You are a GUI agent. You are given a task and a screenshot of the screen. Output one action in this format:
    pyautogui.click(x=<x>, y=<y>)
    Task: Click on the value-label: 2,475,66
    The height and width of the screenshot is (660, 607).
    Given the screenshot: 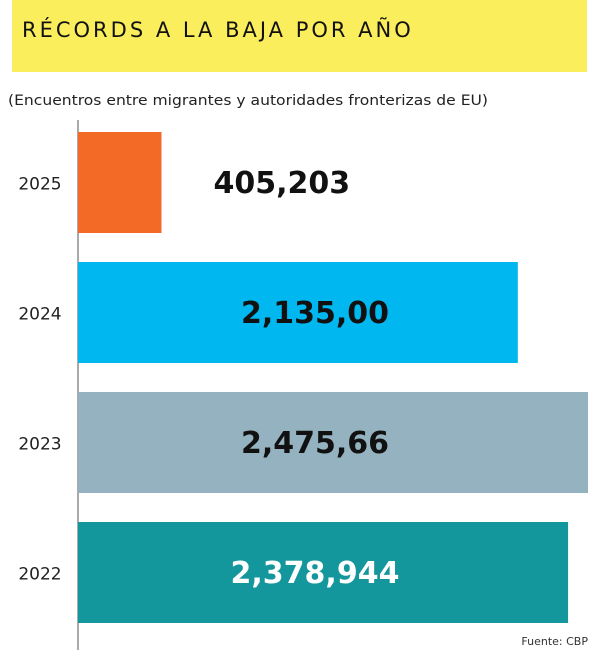 What is the action you would take?
    pyautogui.click(x=315, y=443)
    